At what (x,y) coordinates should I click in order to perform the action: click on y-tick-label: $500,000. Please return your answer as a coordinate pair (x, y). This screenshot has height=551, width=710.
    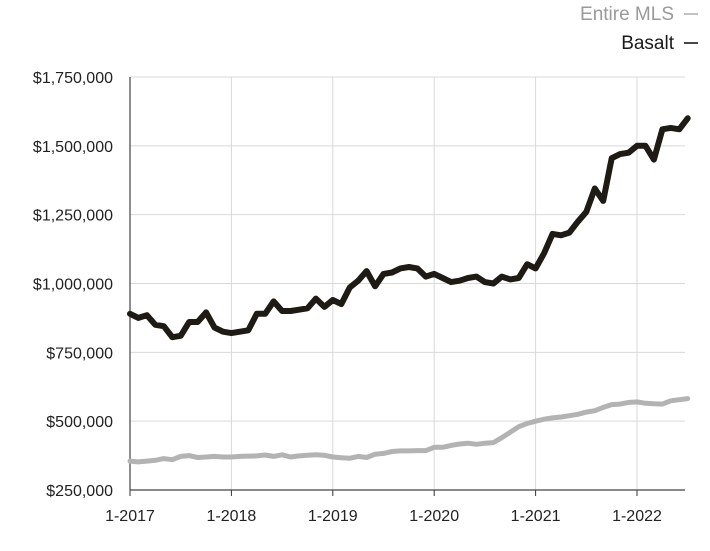
    Looking at the image, I should click on (79, 422).